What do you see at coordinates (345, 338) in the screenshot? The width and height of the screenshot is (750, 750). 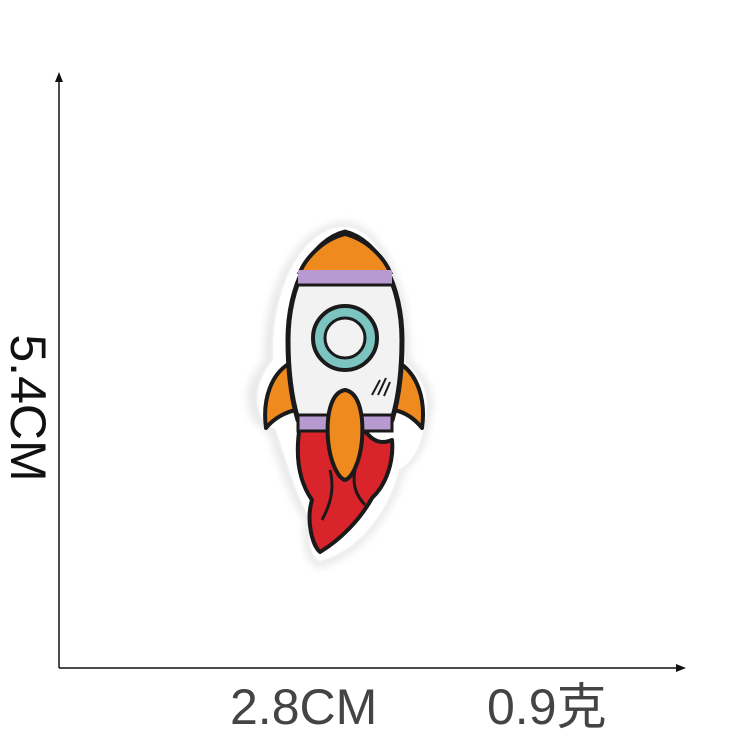 I see `window-glass` at bounding box center [345, 338].